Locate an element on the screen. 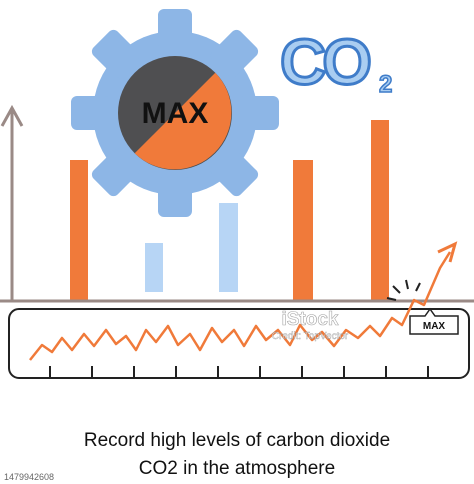 This screenshot has width=474, height=484. caption-line: Record high levels of carbon dioxide is located at coordinates (237, 440).